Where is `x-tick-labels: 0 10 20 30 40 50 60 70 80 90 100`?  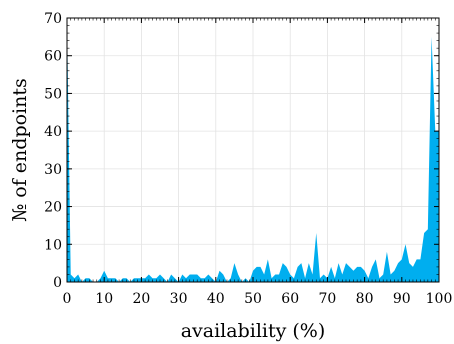 x-tick-labels: 0 10 20 30 40 50 60 70 80 90 100 is located at coordinates (258, 299).